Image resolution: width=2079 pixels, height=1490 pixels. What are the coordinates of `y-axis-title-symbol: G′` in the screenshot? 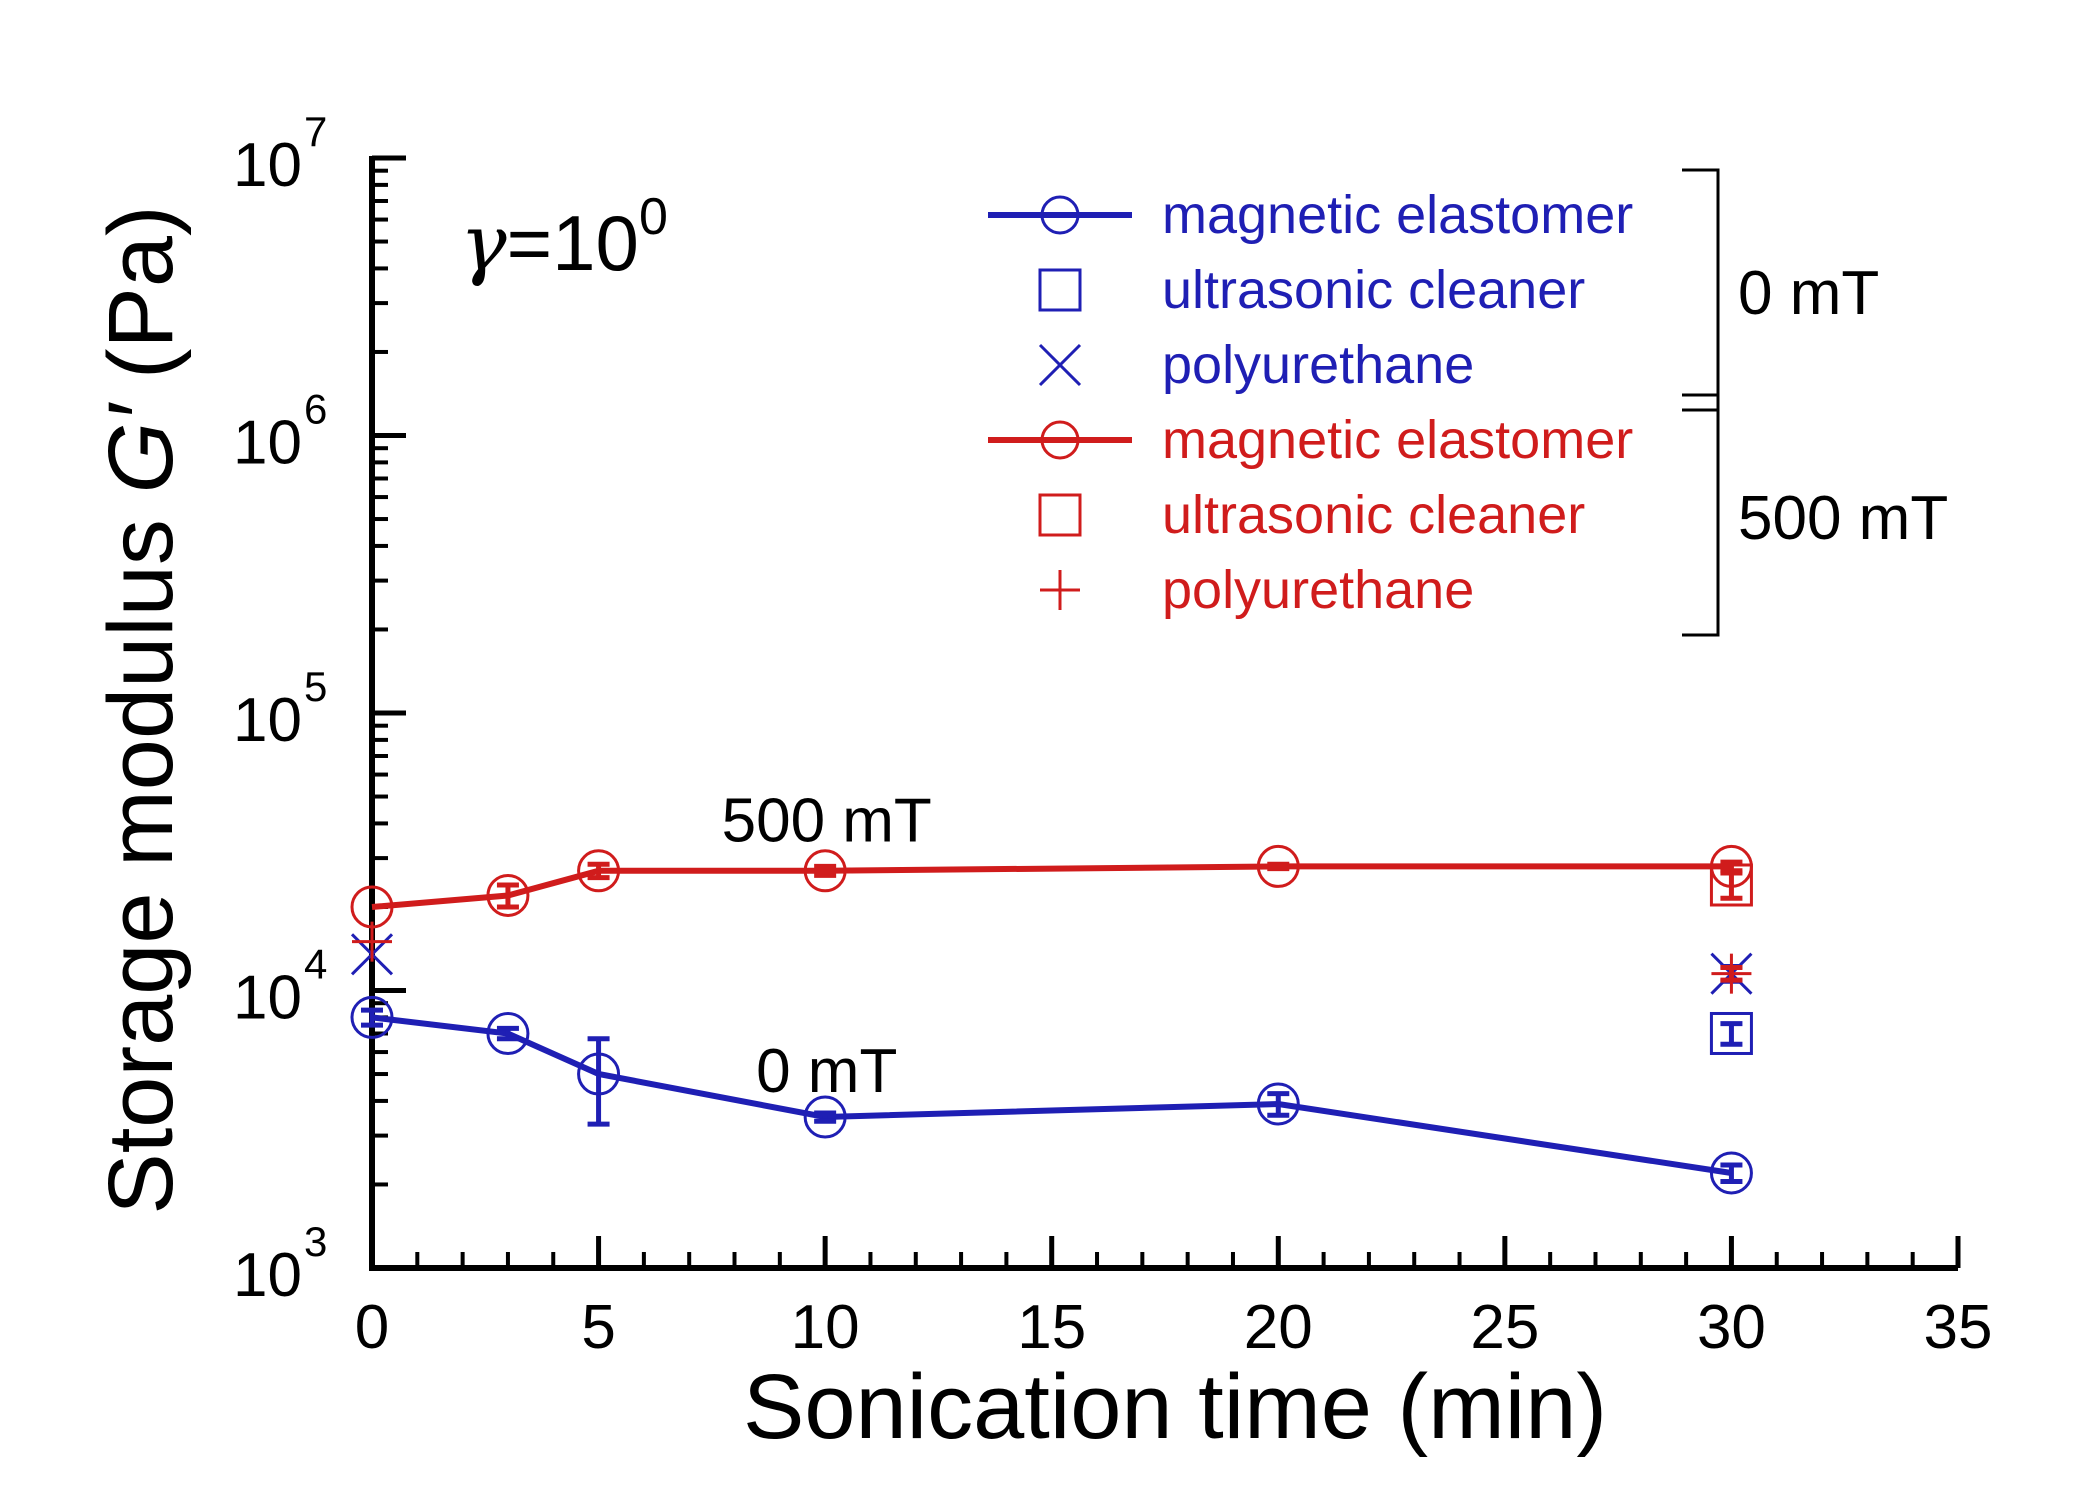 It's located at (141, 448).